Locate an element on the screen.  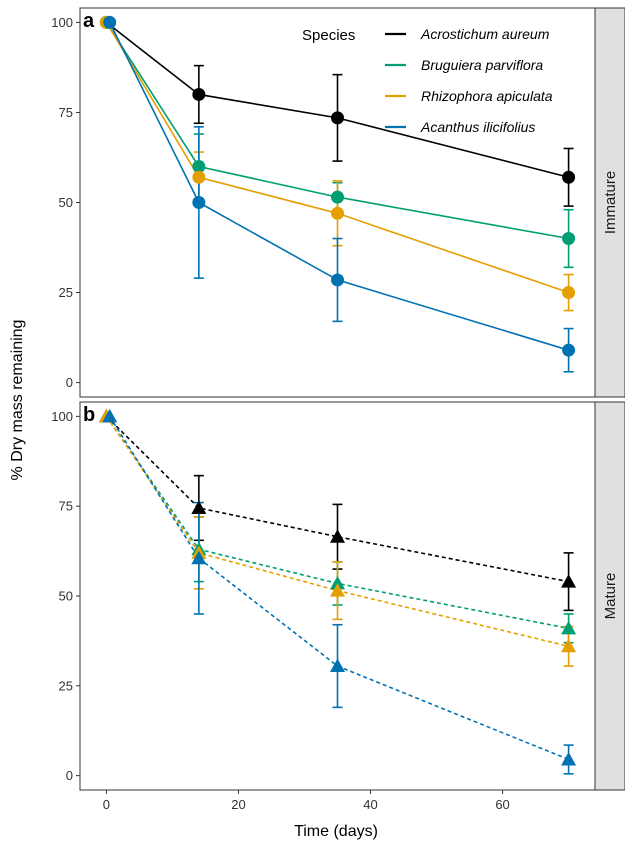
panel-b-line-acrostichum-aureum is located at coordinates (337, 499).